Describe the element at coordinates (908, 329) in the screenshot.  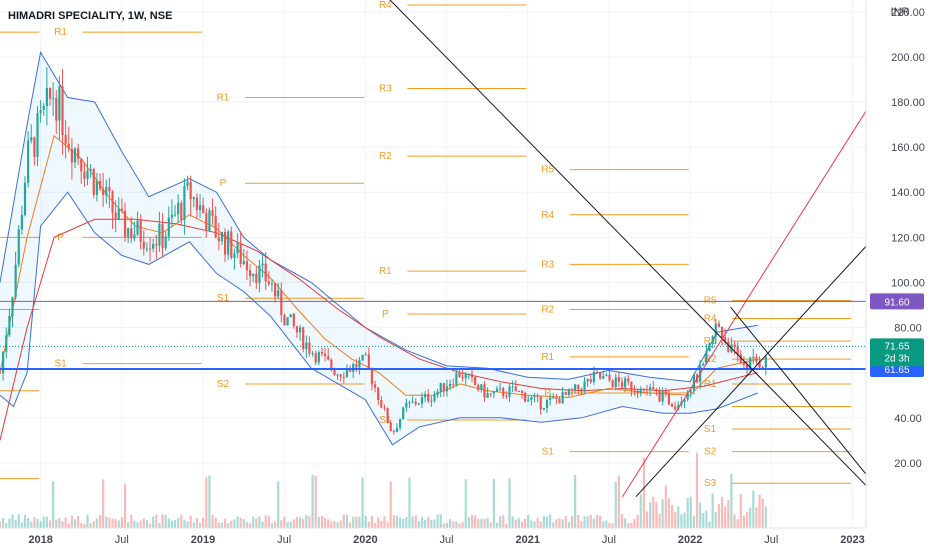
I see `y-tick-label: 80.00` at that location.